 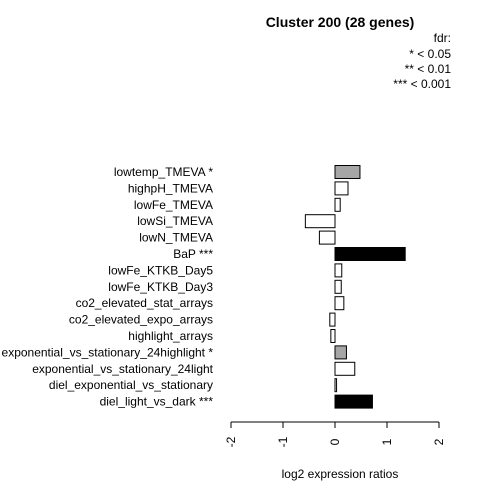 What do you see at coordinates (428, 69) in the screenshot?
I see `legend-entry-2: ** < 0.01` at bounding box center [428, 69].